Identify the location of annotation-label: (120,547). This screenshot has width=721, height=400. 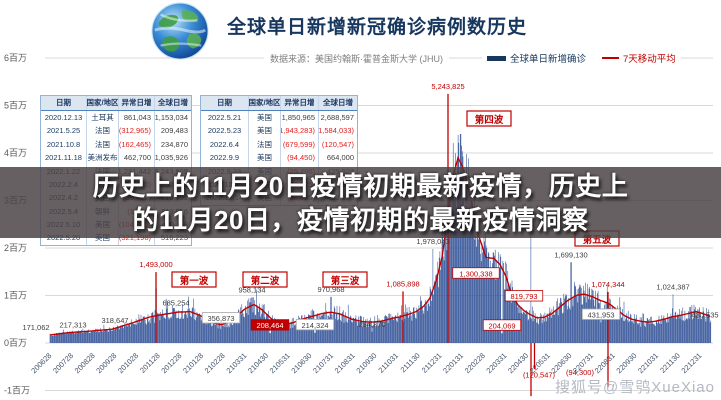
(539, 375).